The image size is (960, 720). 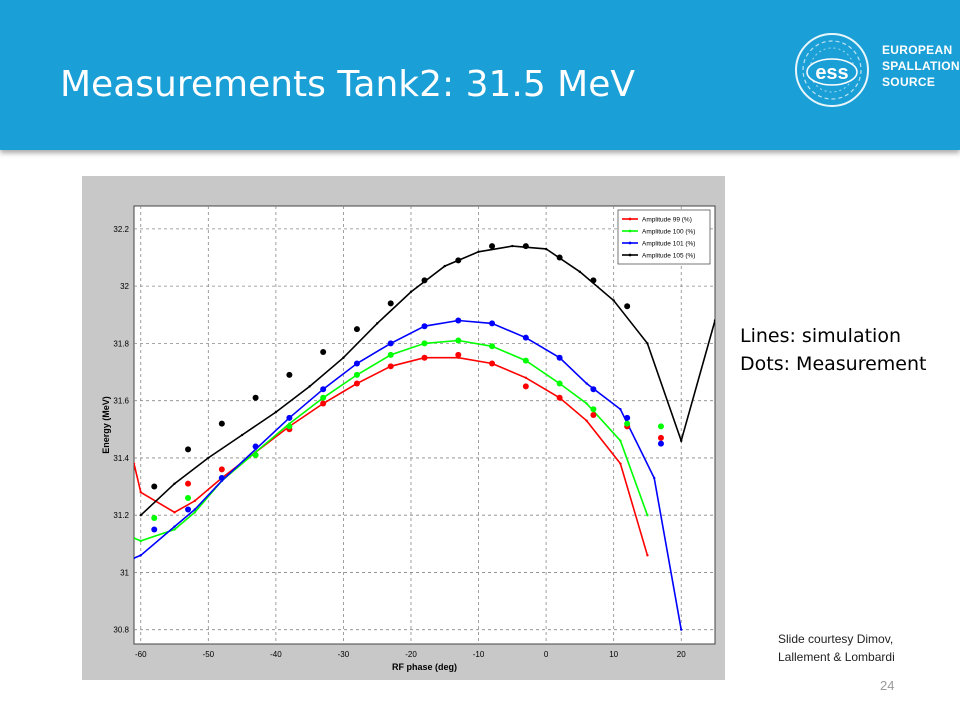 What do you see at coordinates (276, 654) in the screenshot?
I see `x-tick-label: -40` at bounding box center [276, 654].